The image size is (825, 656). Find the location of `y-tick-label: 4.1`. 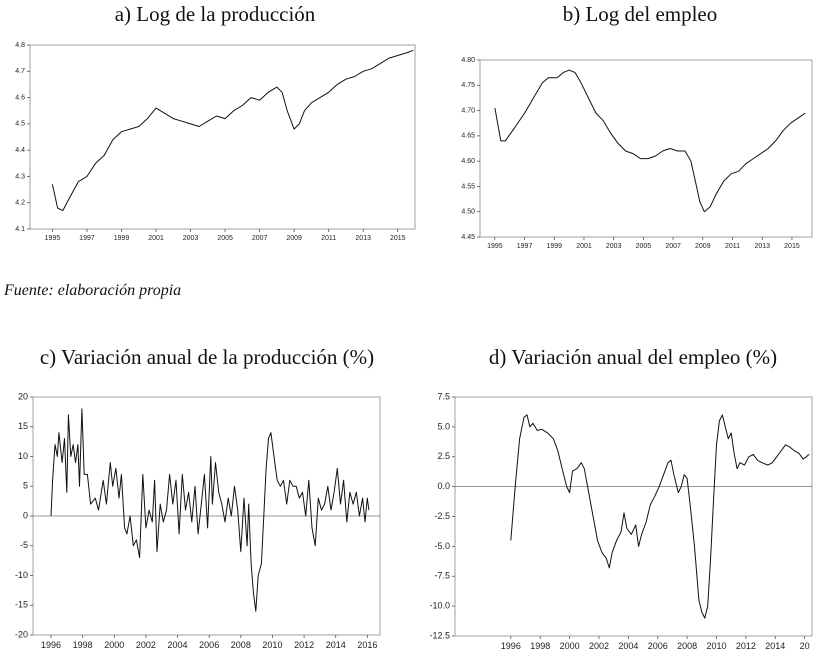

y-tick-label: 4.1 is located at coordinates (20, 229).